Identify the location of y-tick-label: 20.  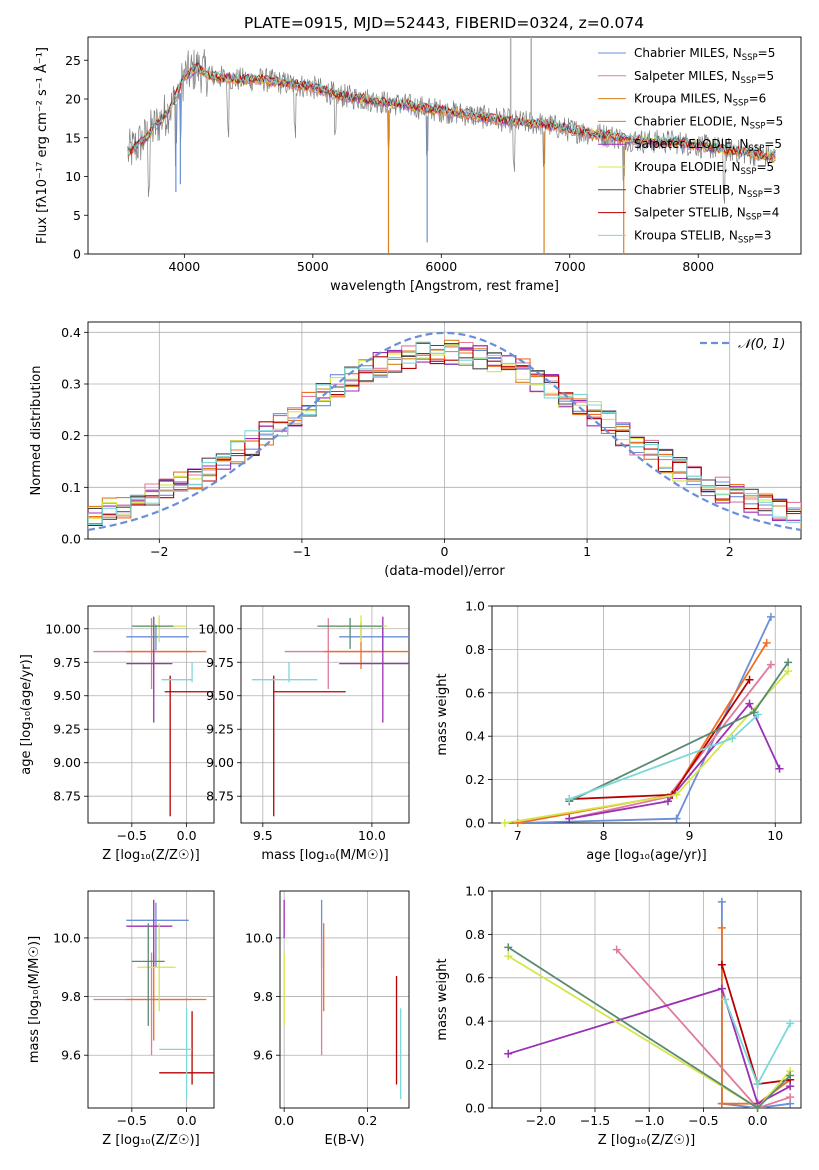
(73, 99).